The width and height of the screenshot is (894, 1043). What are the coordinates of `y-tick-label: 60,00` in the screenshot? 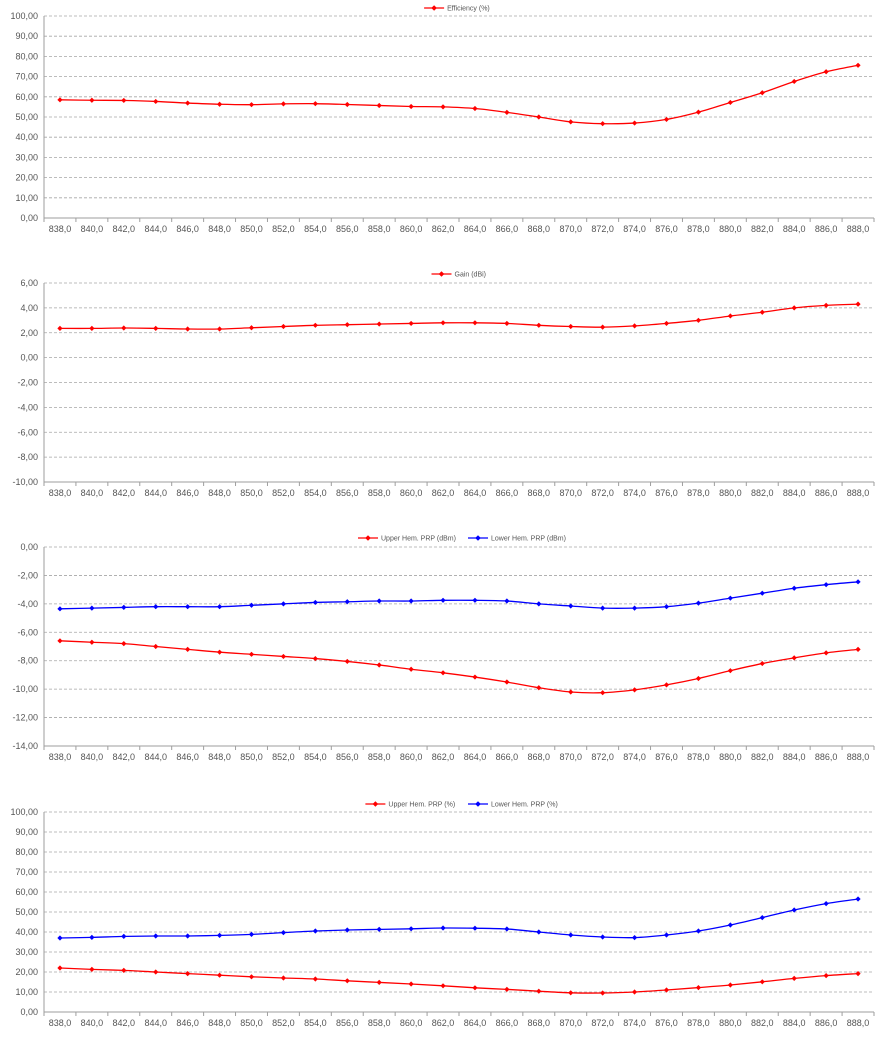 It's located at (26, 892).